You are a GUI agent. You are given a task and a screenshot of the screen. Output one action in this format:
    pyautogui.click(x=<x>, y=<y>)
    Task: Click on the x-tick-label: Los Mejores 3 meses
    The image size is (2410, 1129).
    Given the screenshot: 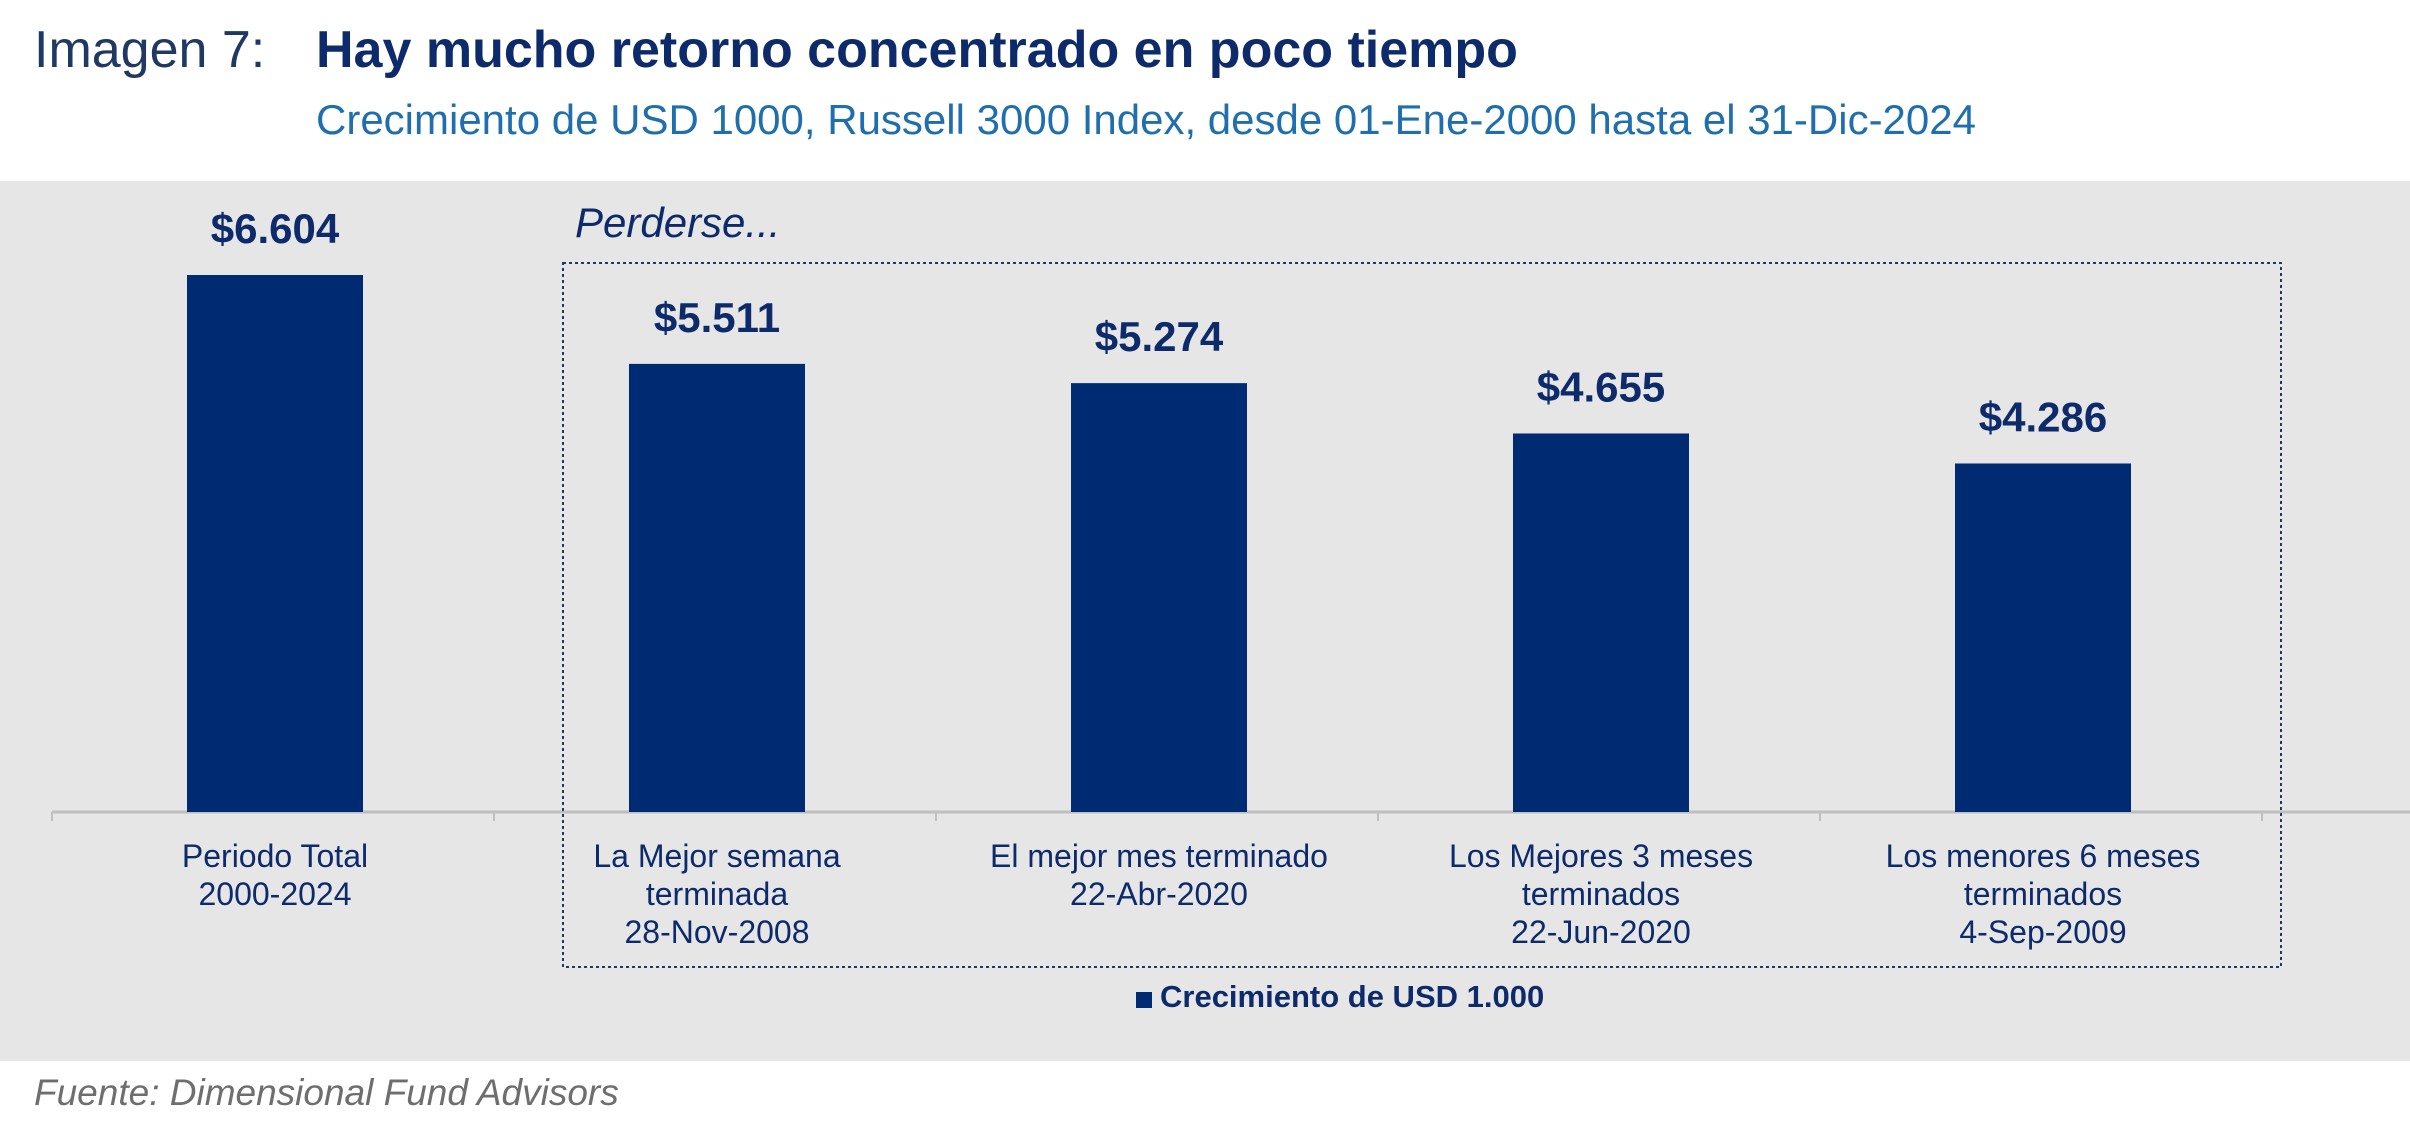 What is the action you would take?
    pyautogui.click(x=1601, y=856)
    